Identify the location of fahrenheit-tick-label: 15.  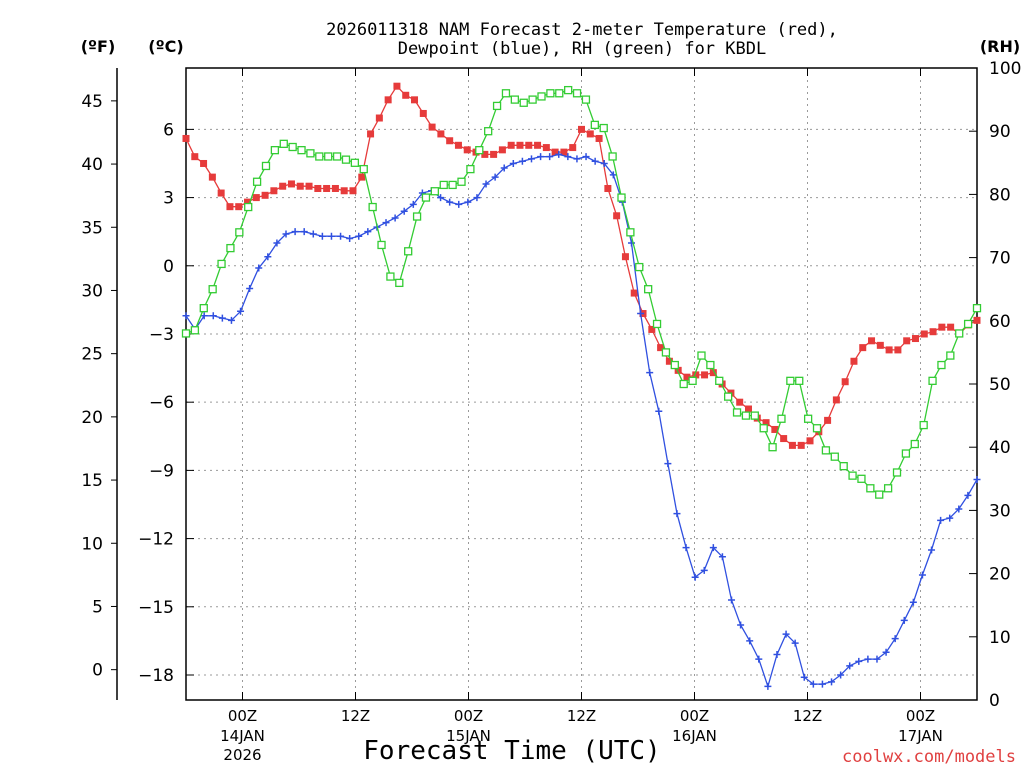
(92, 481).